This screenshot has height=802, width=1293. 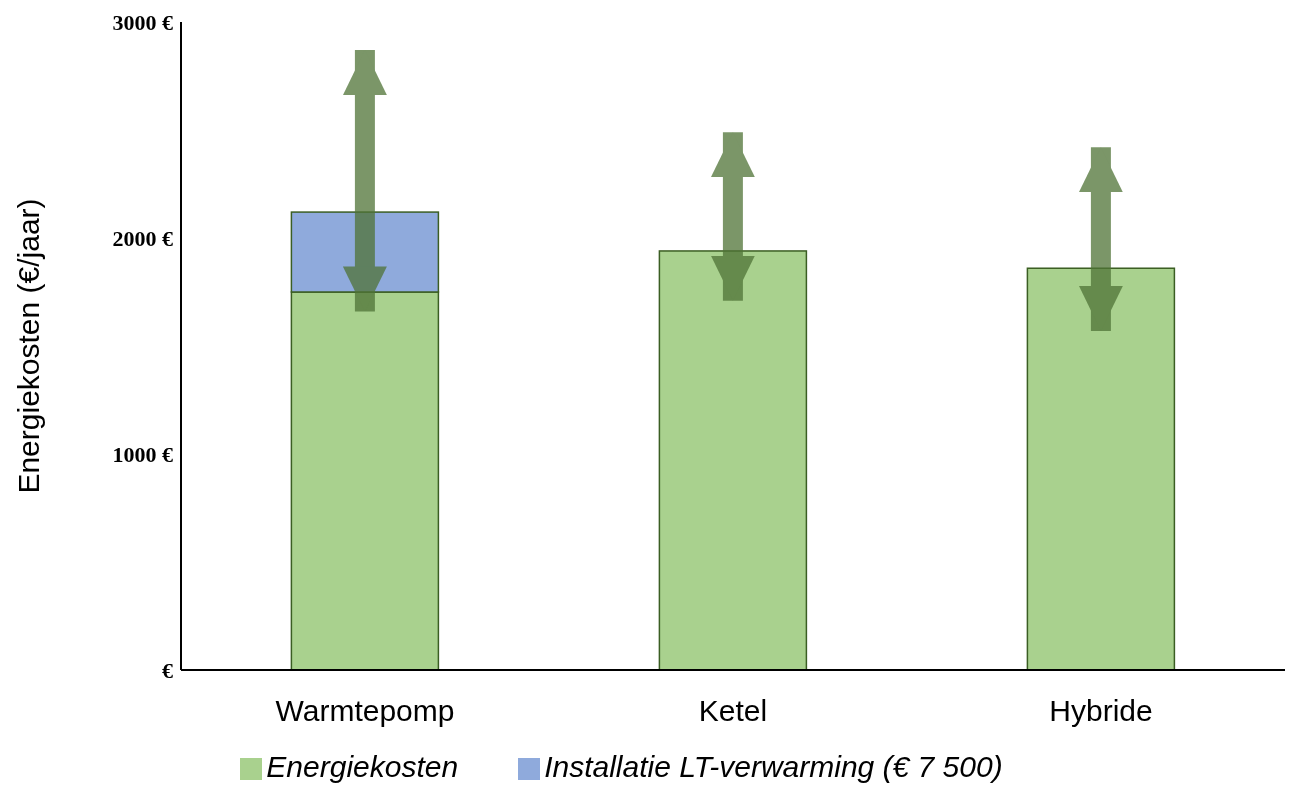 I want to click on x-tick-label: Warmtepomp, so click(x=365, y=711).